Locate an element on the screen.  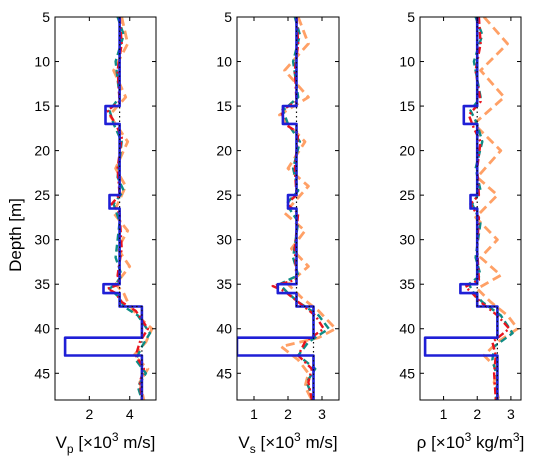
y-axis-label: Depth [m] is located at coordinates (15, 235).